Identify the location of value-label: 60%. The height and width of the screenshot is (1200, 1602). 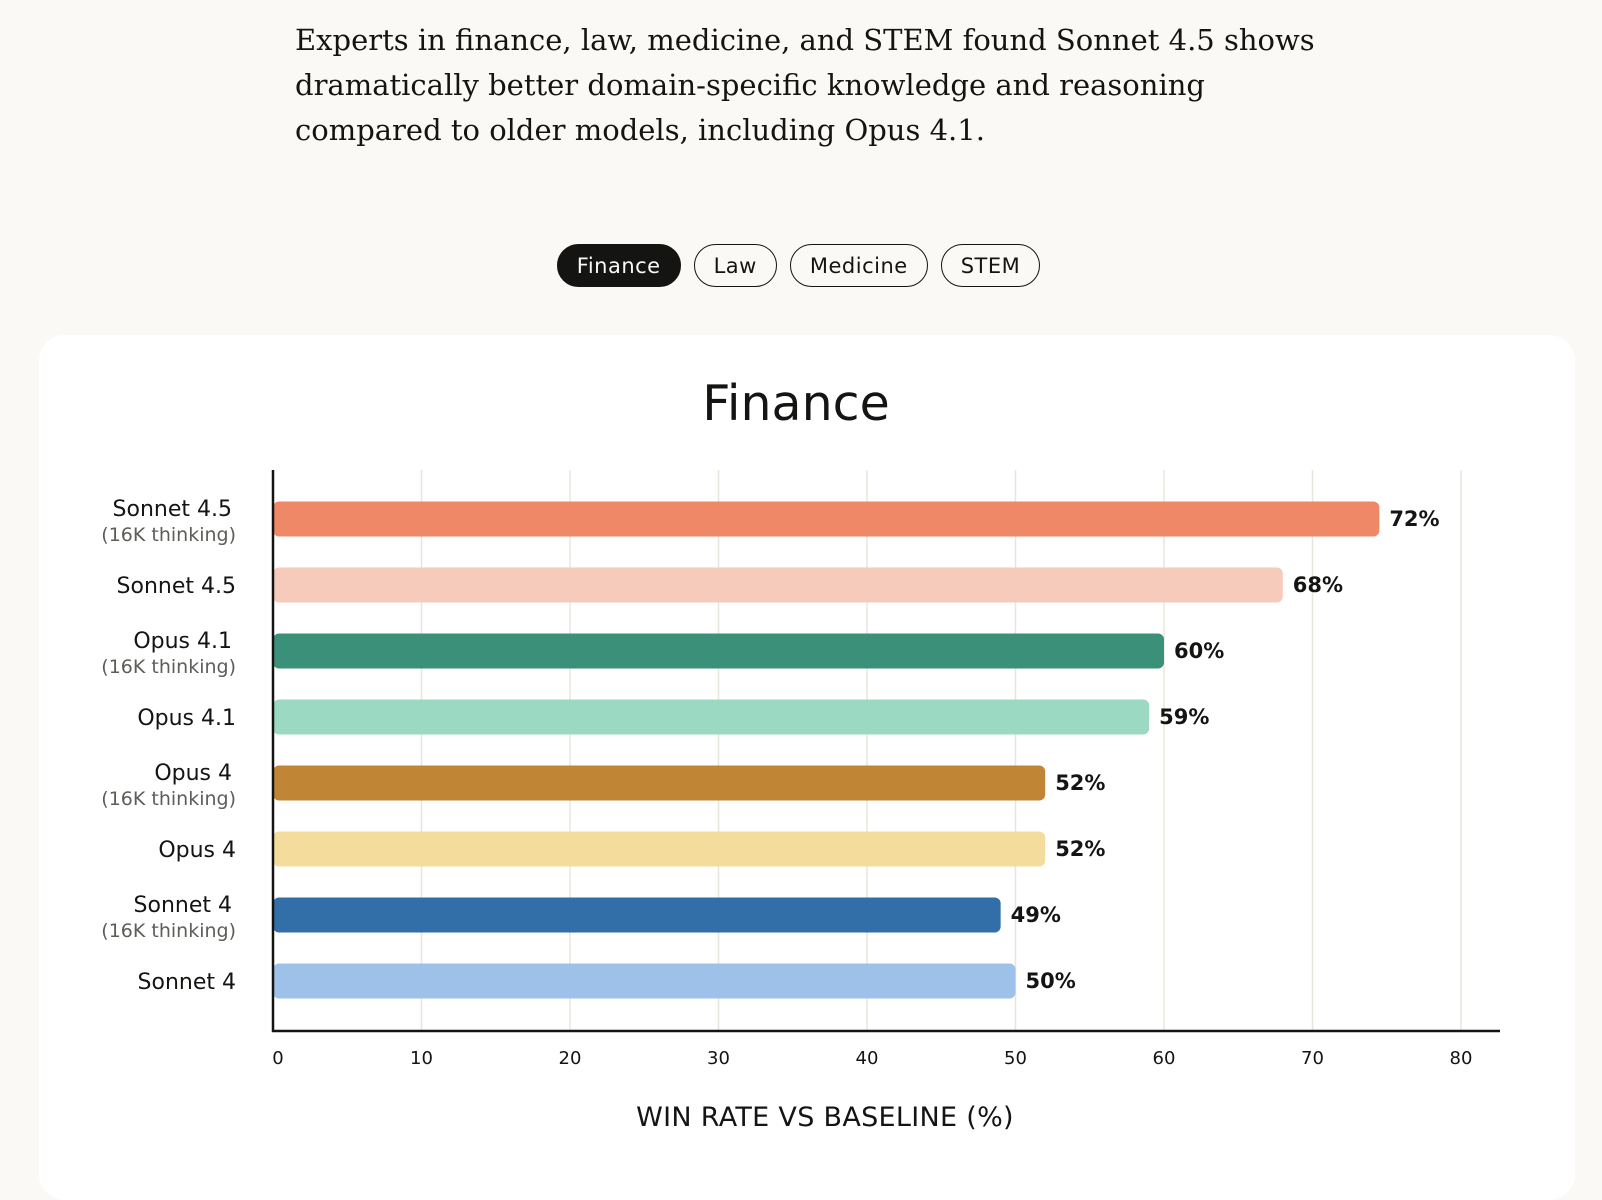
(1199, 651).